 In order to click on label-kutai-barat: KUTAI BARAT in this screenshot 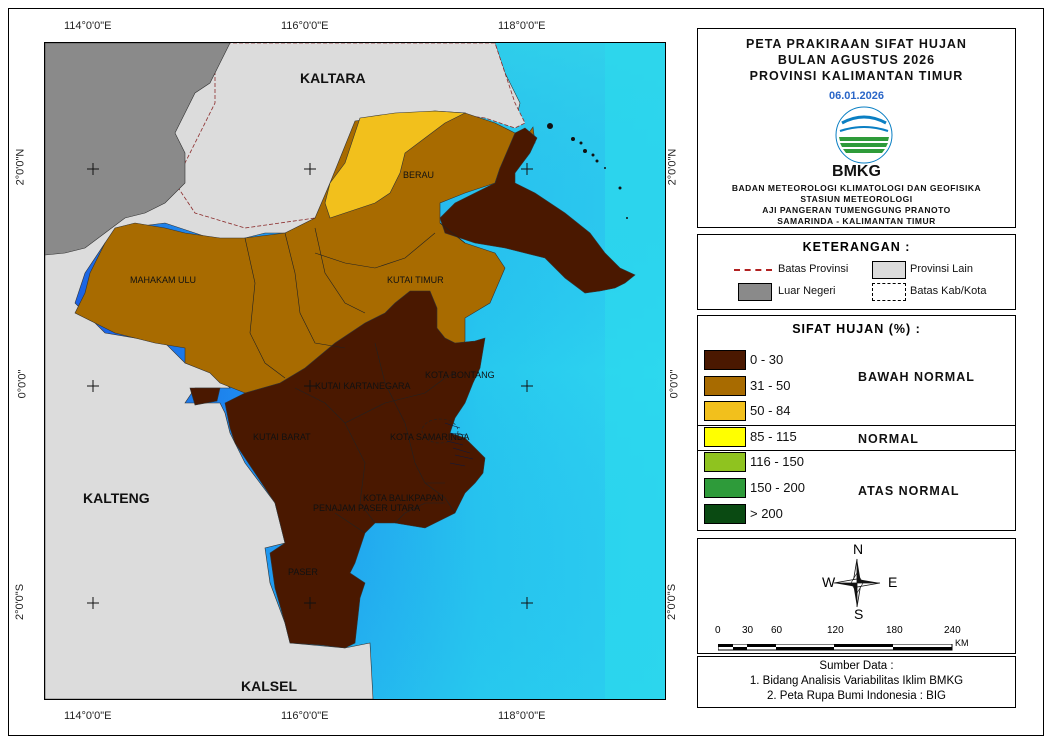, I will do `click(282, 437)`.